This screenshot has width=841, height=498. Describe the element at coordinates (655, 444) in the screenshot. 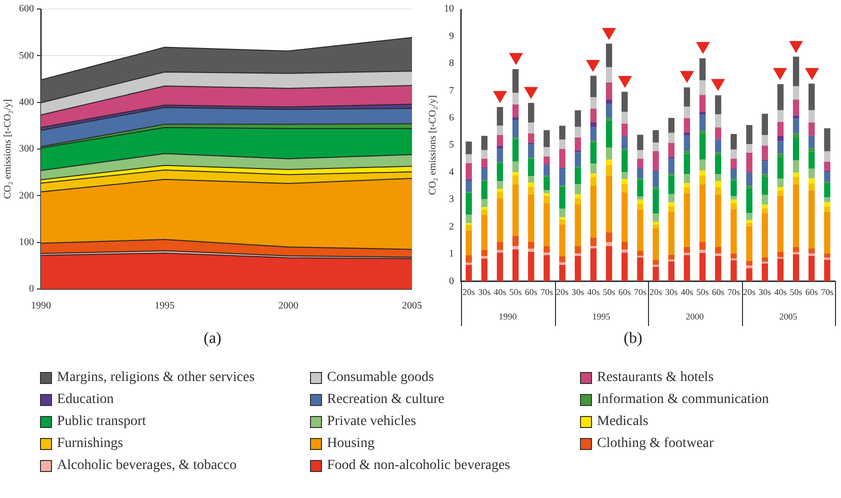

I see `legend-label: Clothing & footwear` at that location.